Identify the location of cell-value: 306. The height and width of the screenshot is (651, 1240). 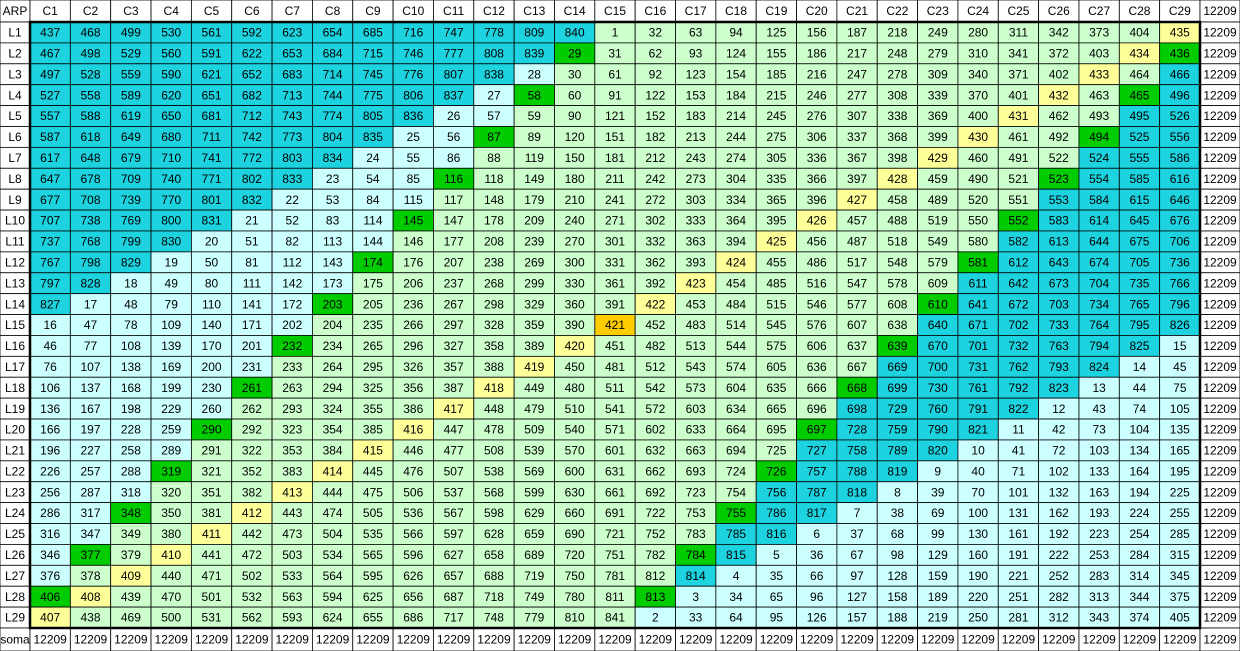
(817, 137).